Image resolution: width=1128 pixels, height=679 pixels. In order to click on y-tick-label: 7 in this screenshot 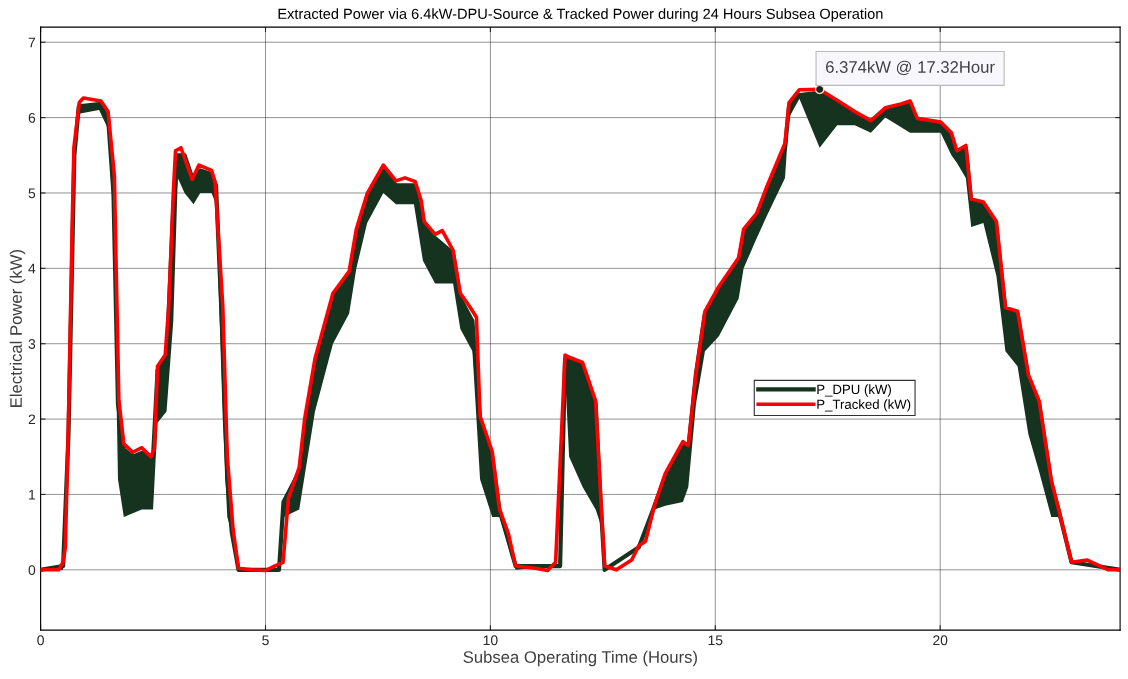, I will do `click(32, 42)`.